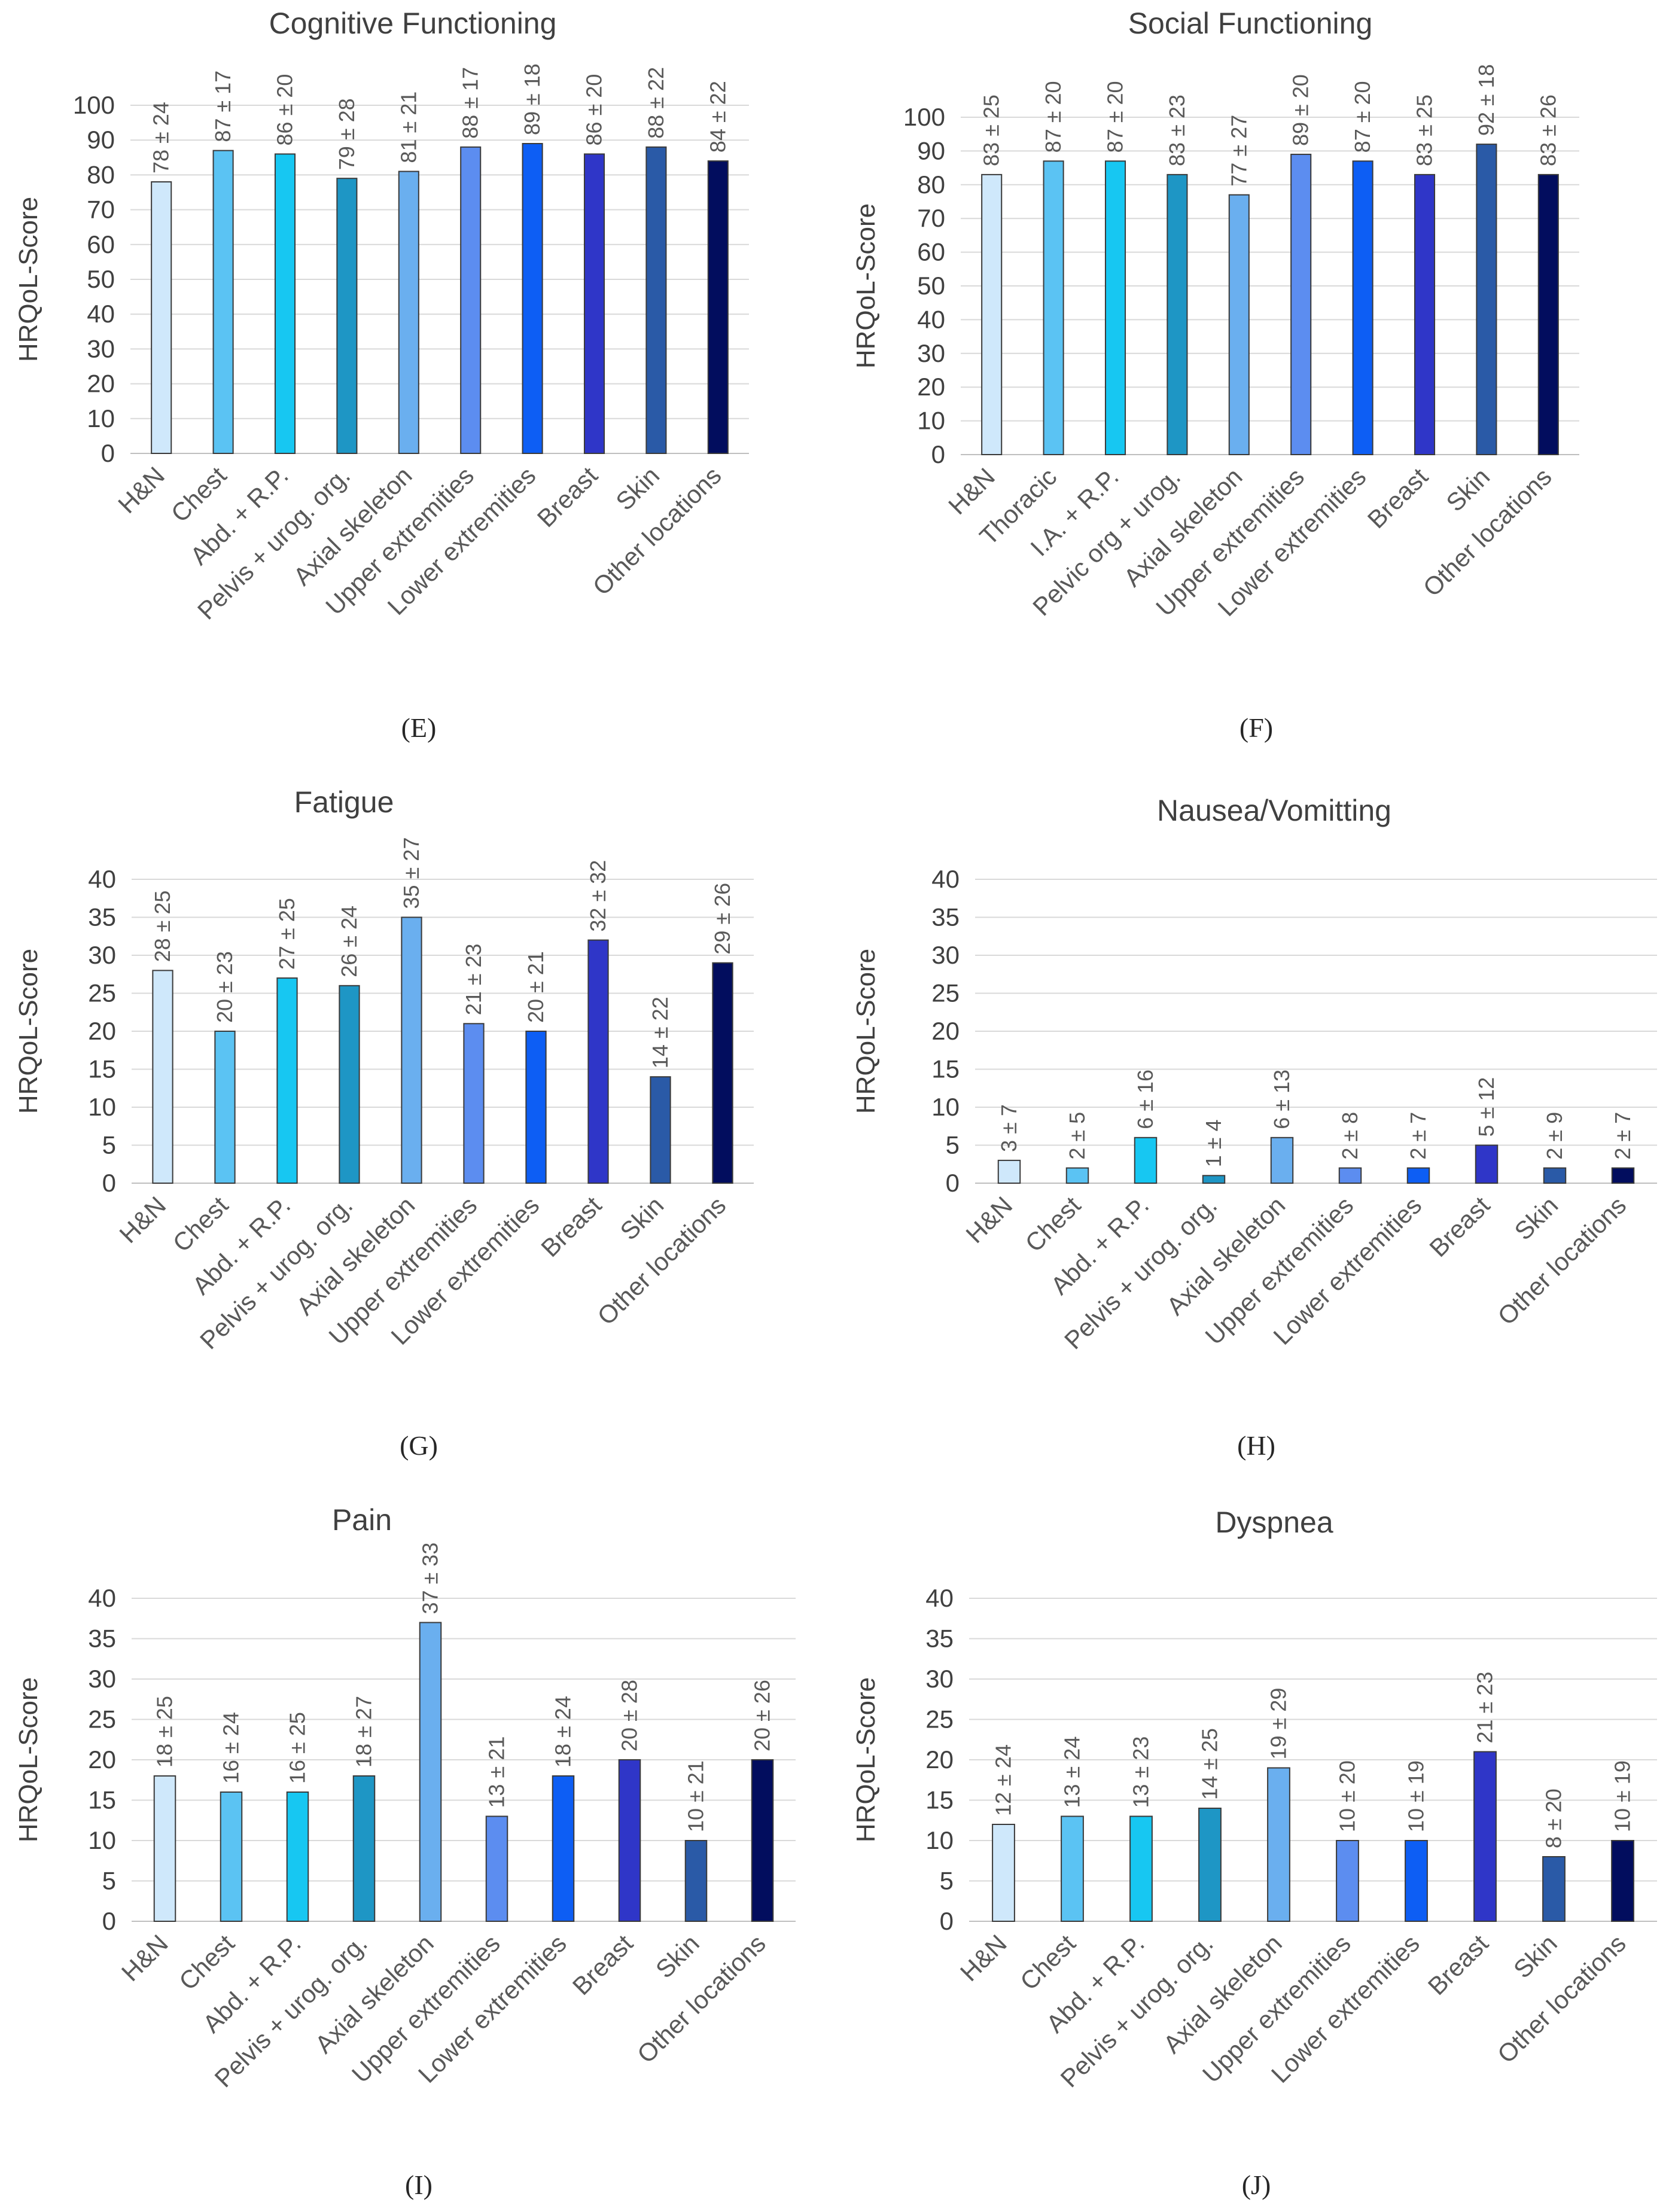 This screenshot has width=1675, height=2212. I want to click on data-label: 27 ± 25, so click(287, 934).